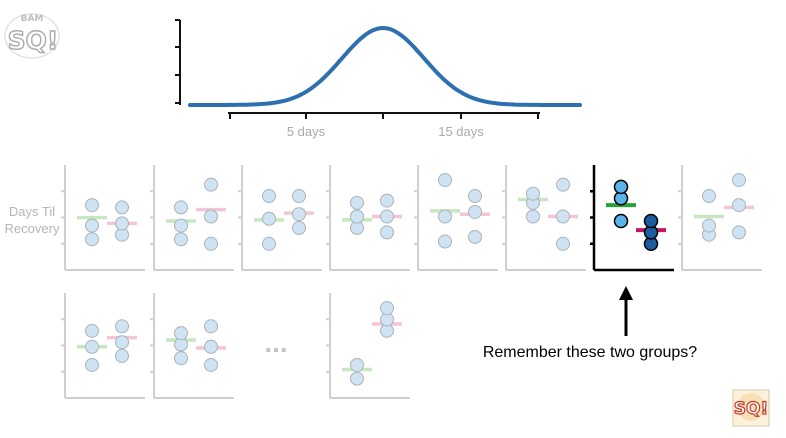 Image resolution: width=786 pixels, height=438 pixels. I want to click on x-tick-label-5-days: 5 days, so click(306, 131).